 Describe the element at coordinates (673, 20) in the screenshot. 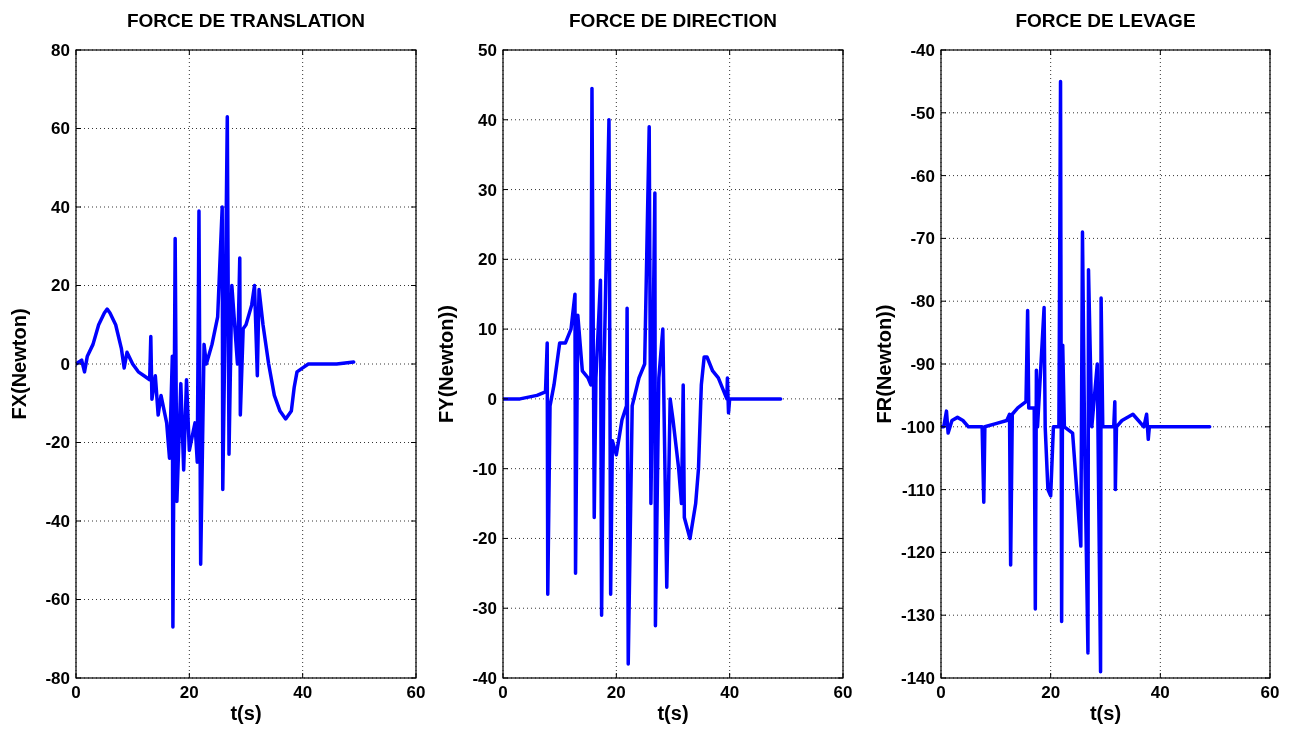

I see `chart-title: FORCE DE DIRECTION` at that location.